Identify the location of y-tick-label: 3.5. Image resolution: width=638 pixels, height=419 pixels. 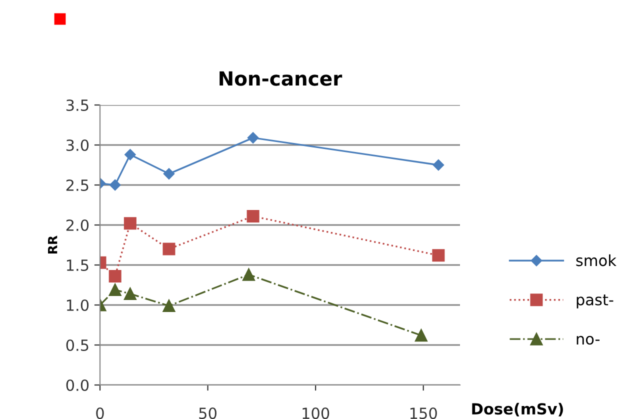
(77, 105).